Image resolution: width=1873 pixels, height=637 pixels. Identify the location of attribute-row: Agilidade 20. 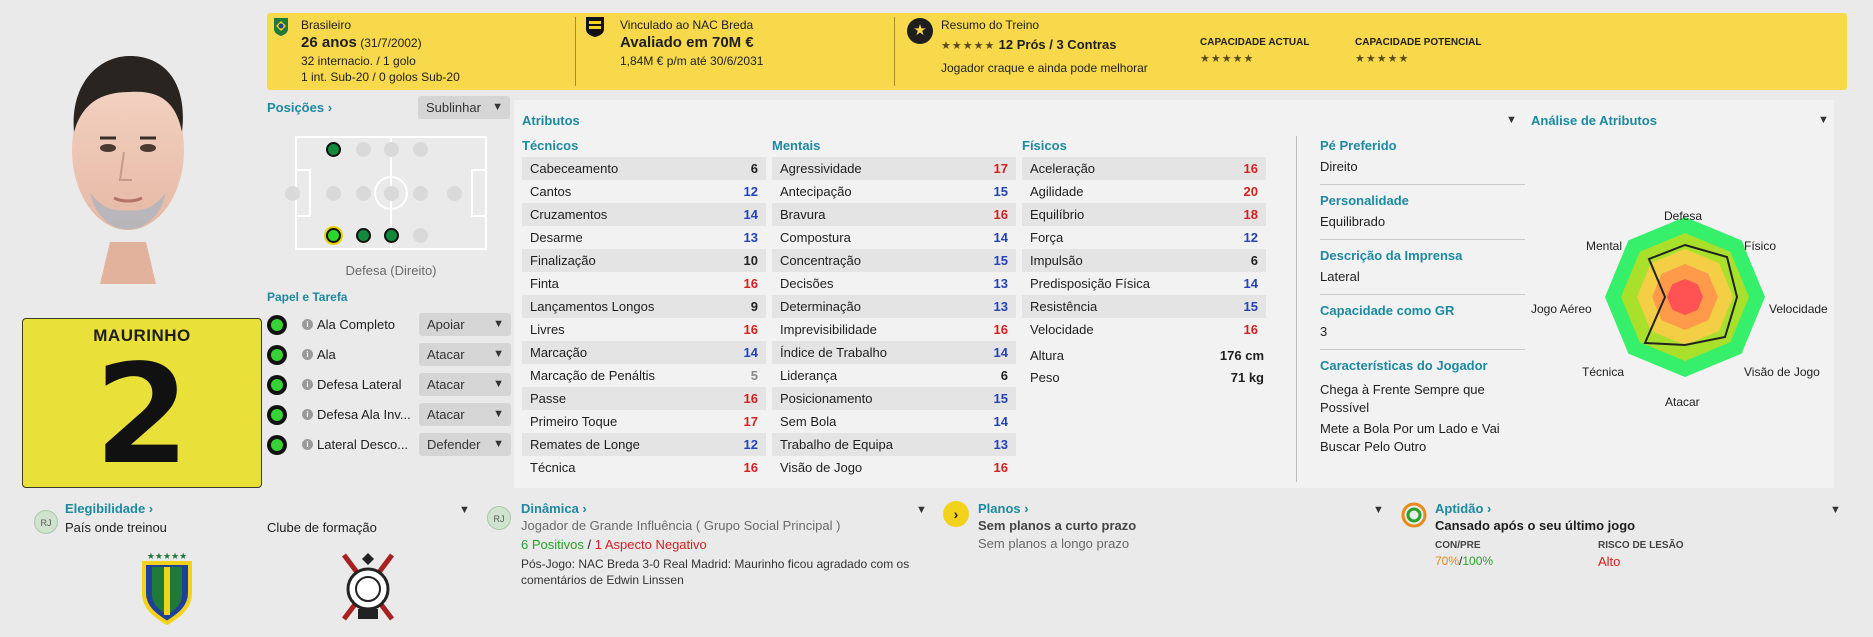
(1144, 191).